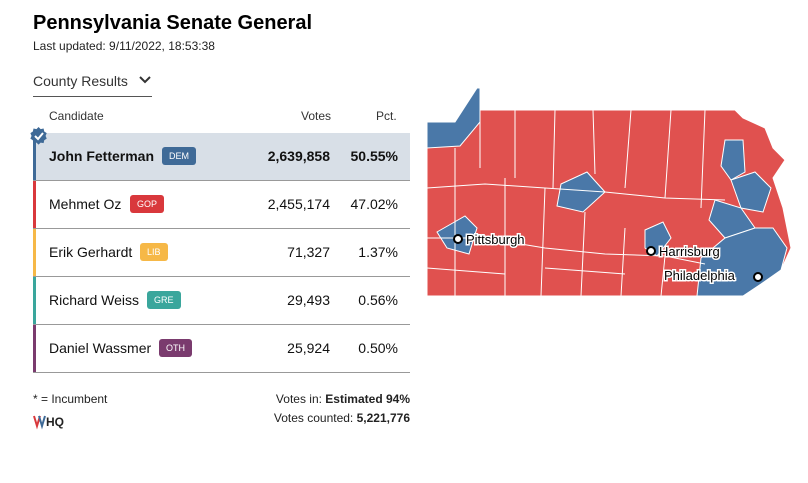  I want to click on city-label-philadelphia: Philadelphia, so click(700, 275).